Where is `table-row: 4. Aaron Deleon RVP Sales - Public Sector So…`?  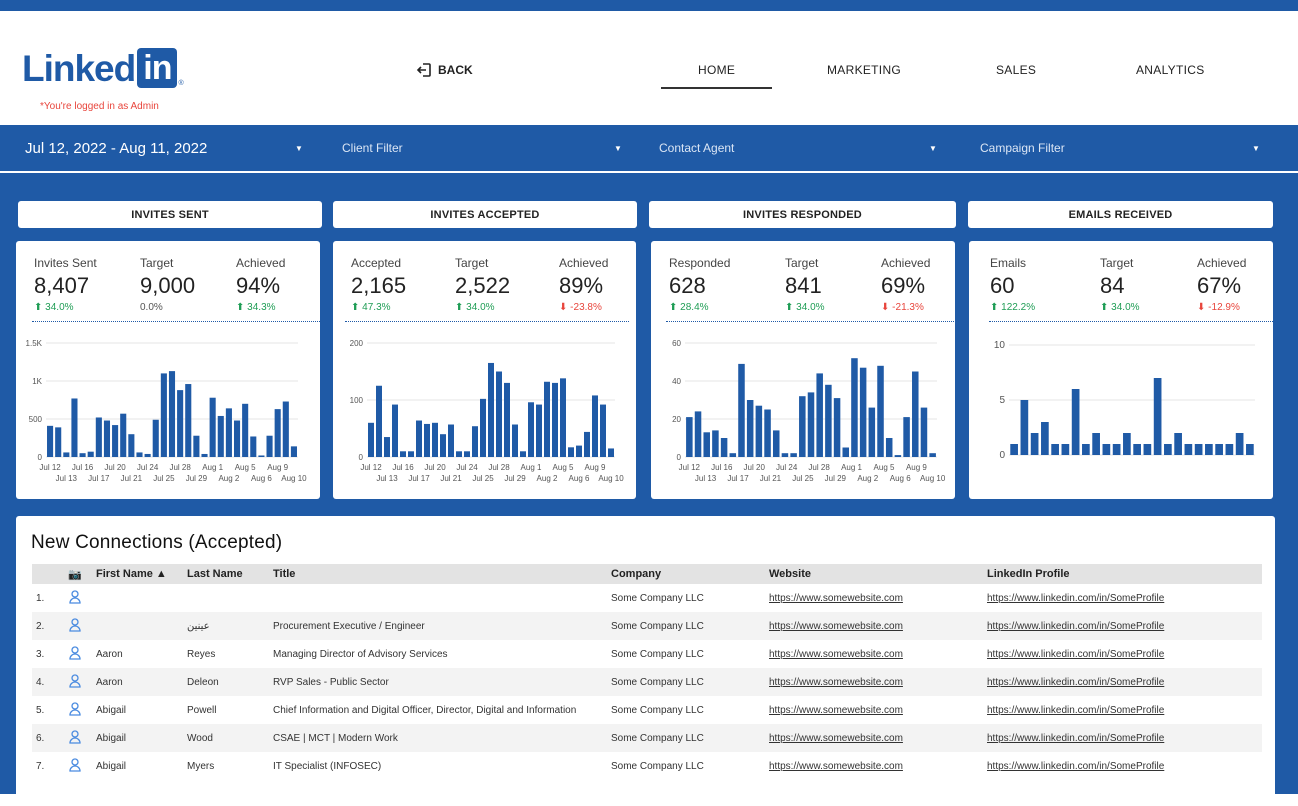 table-row: 4. Aaron Deleon RVP Sales - Public Sector So… is located at coordinates (647, 682).